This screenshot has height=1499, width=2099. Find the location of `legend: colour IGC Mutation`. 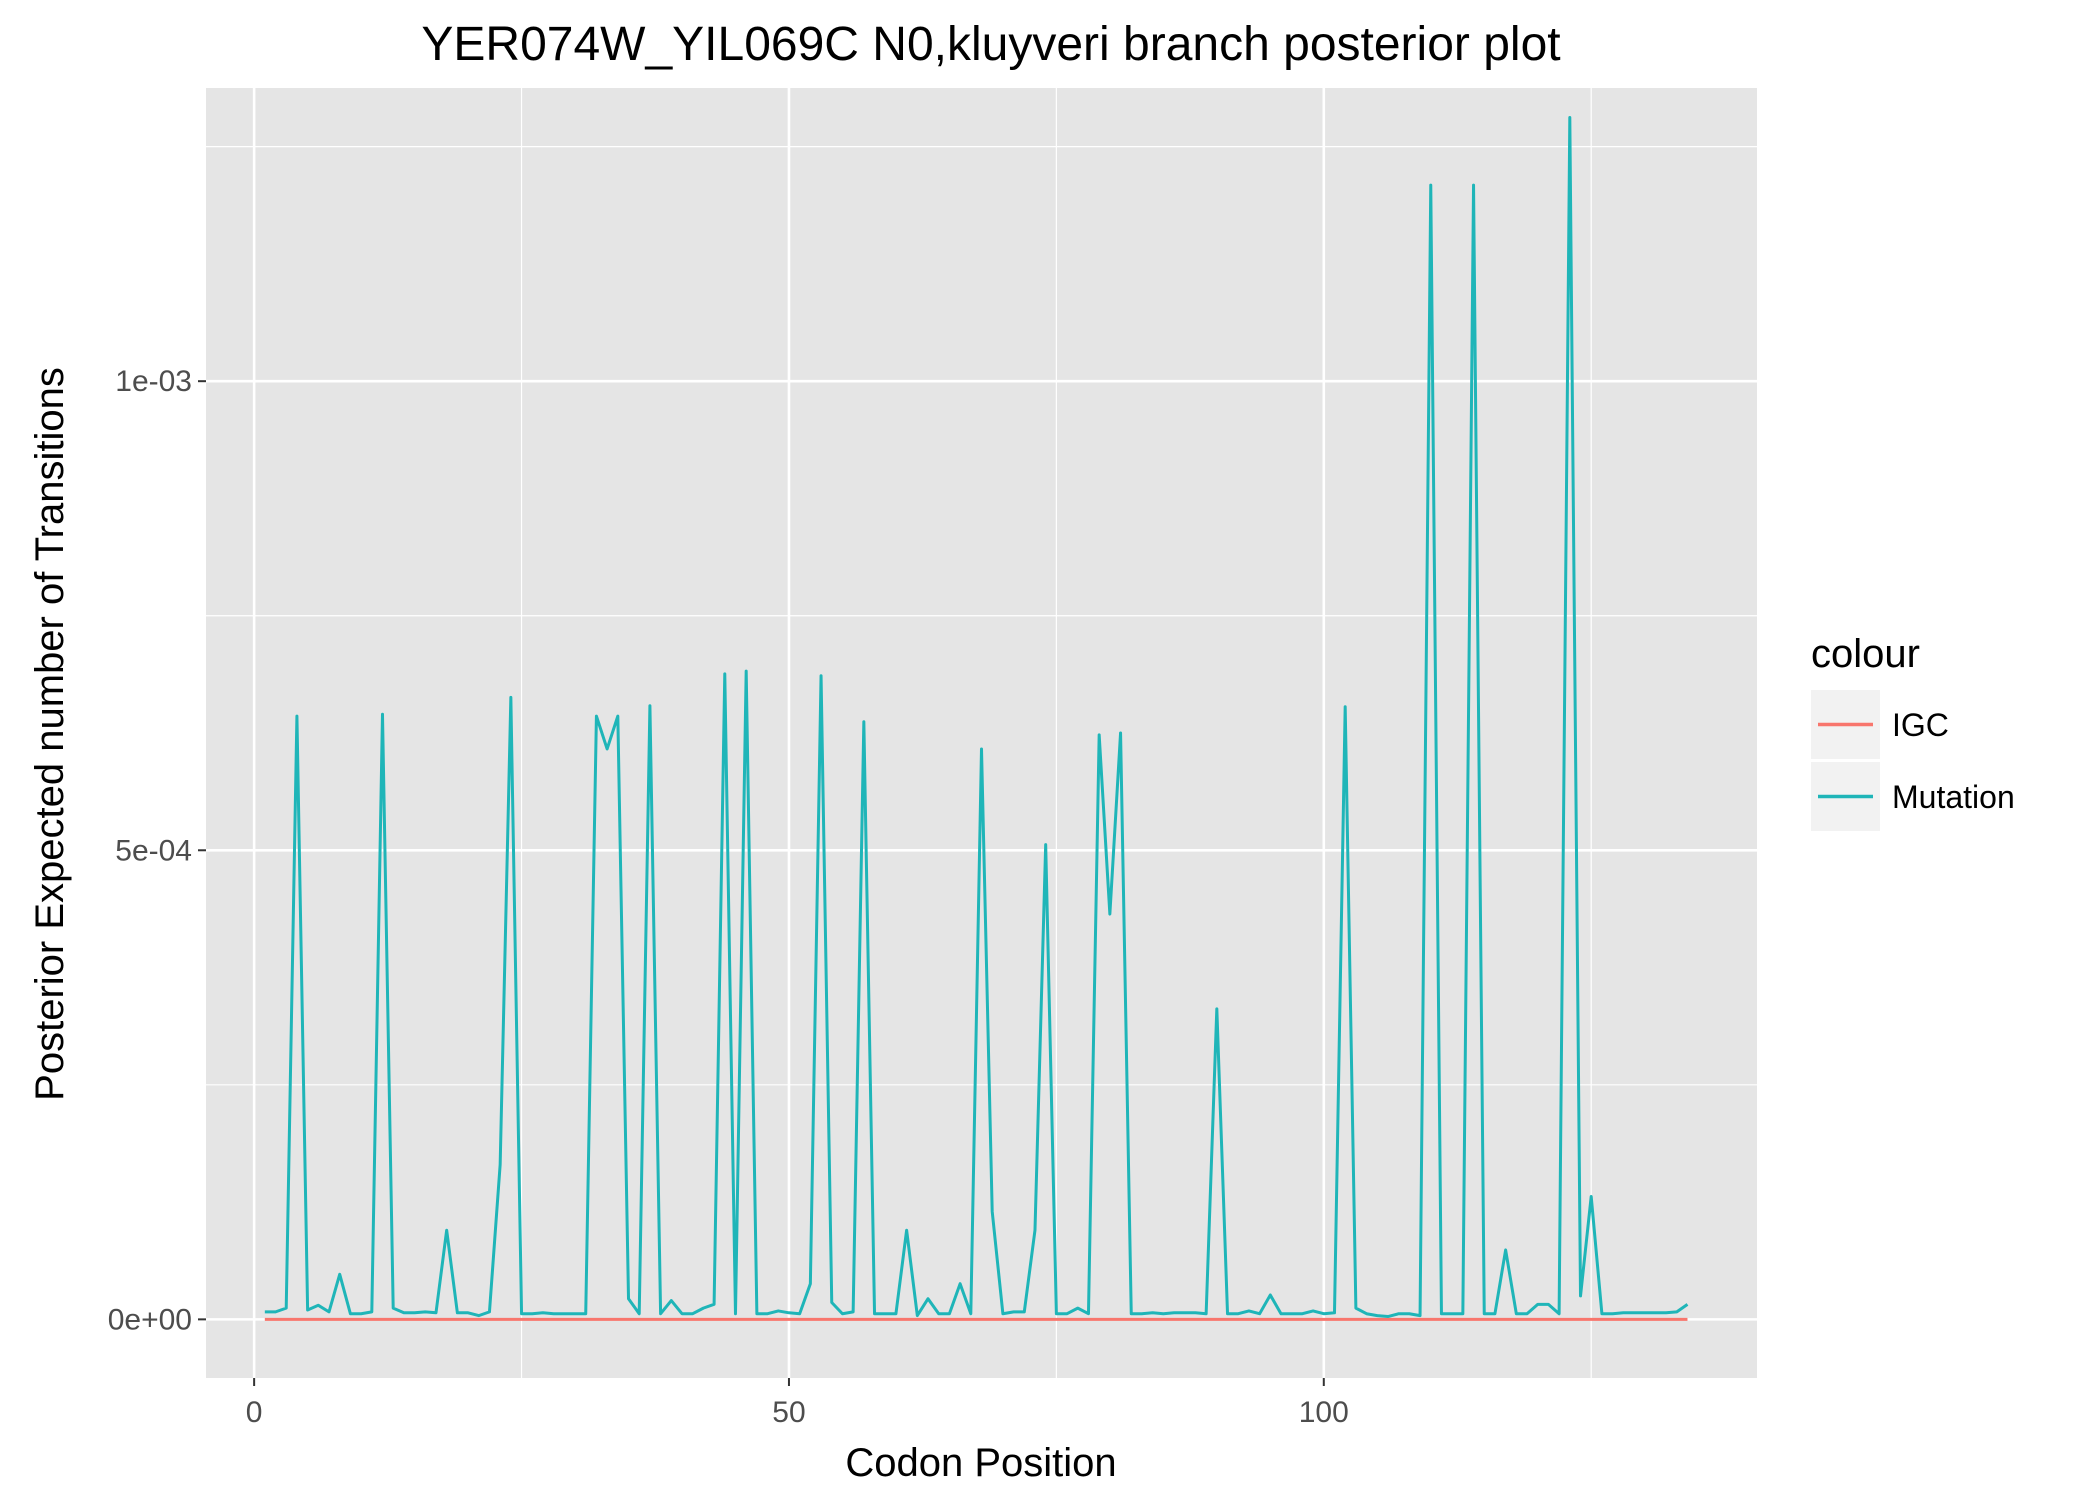

legend: colour IGC Mutation is located at coordinates (1913, 731).